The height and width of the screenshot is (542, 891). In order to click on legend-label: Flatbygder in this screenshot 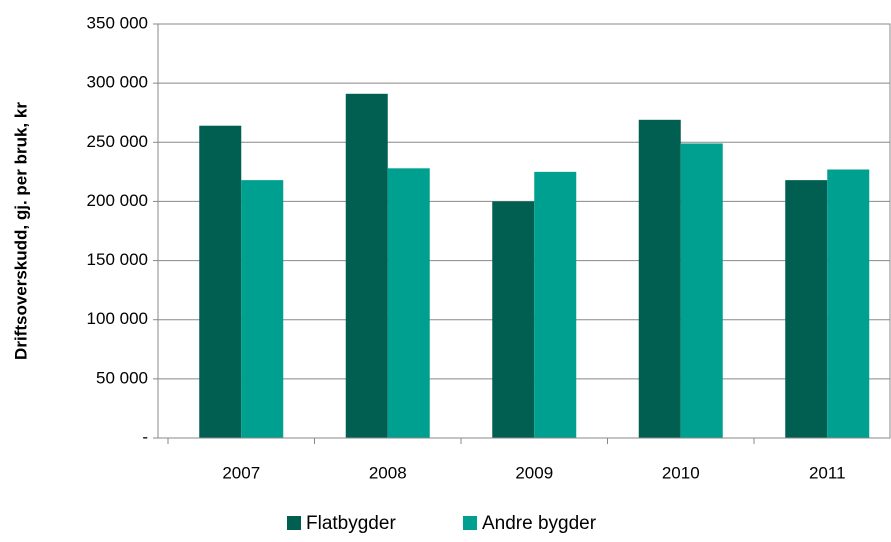, I will do `click(351, 523)`.